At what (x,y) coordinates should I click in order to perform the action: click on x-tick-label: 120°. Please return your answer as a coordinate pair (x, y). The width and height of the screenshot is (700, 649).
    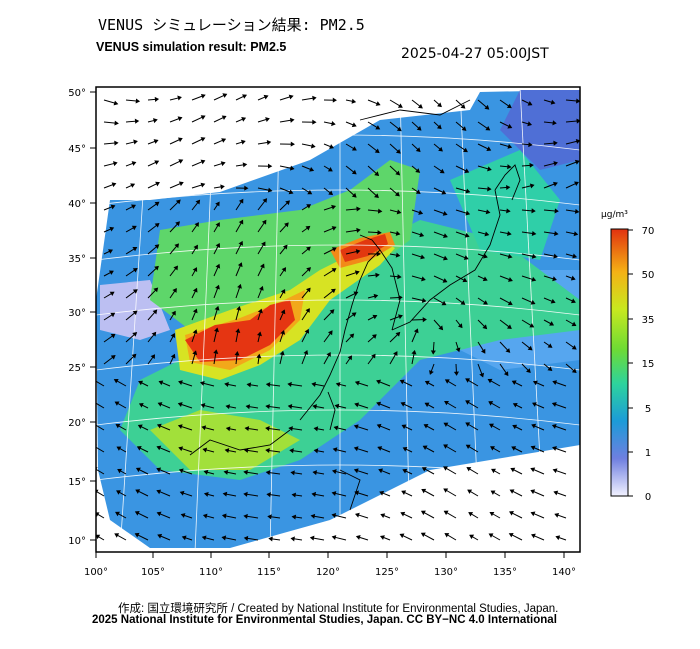
    Looking at the image, I should click on (328, 572).